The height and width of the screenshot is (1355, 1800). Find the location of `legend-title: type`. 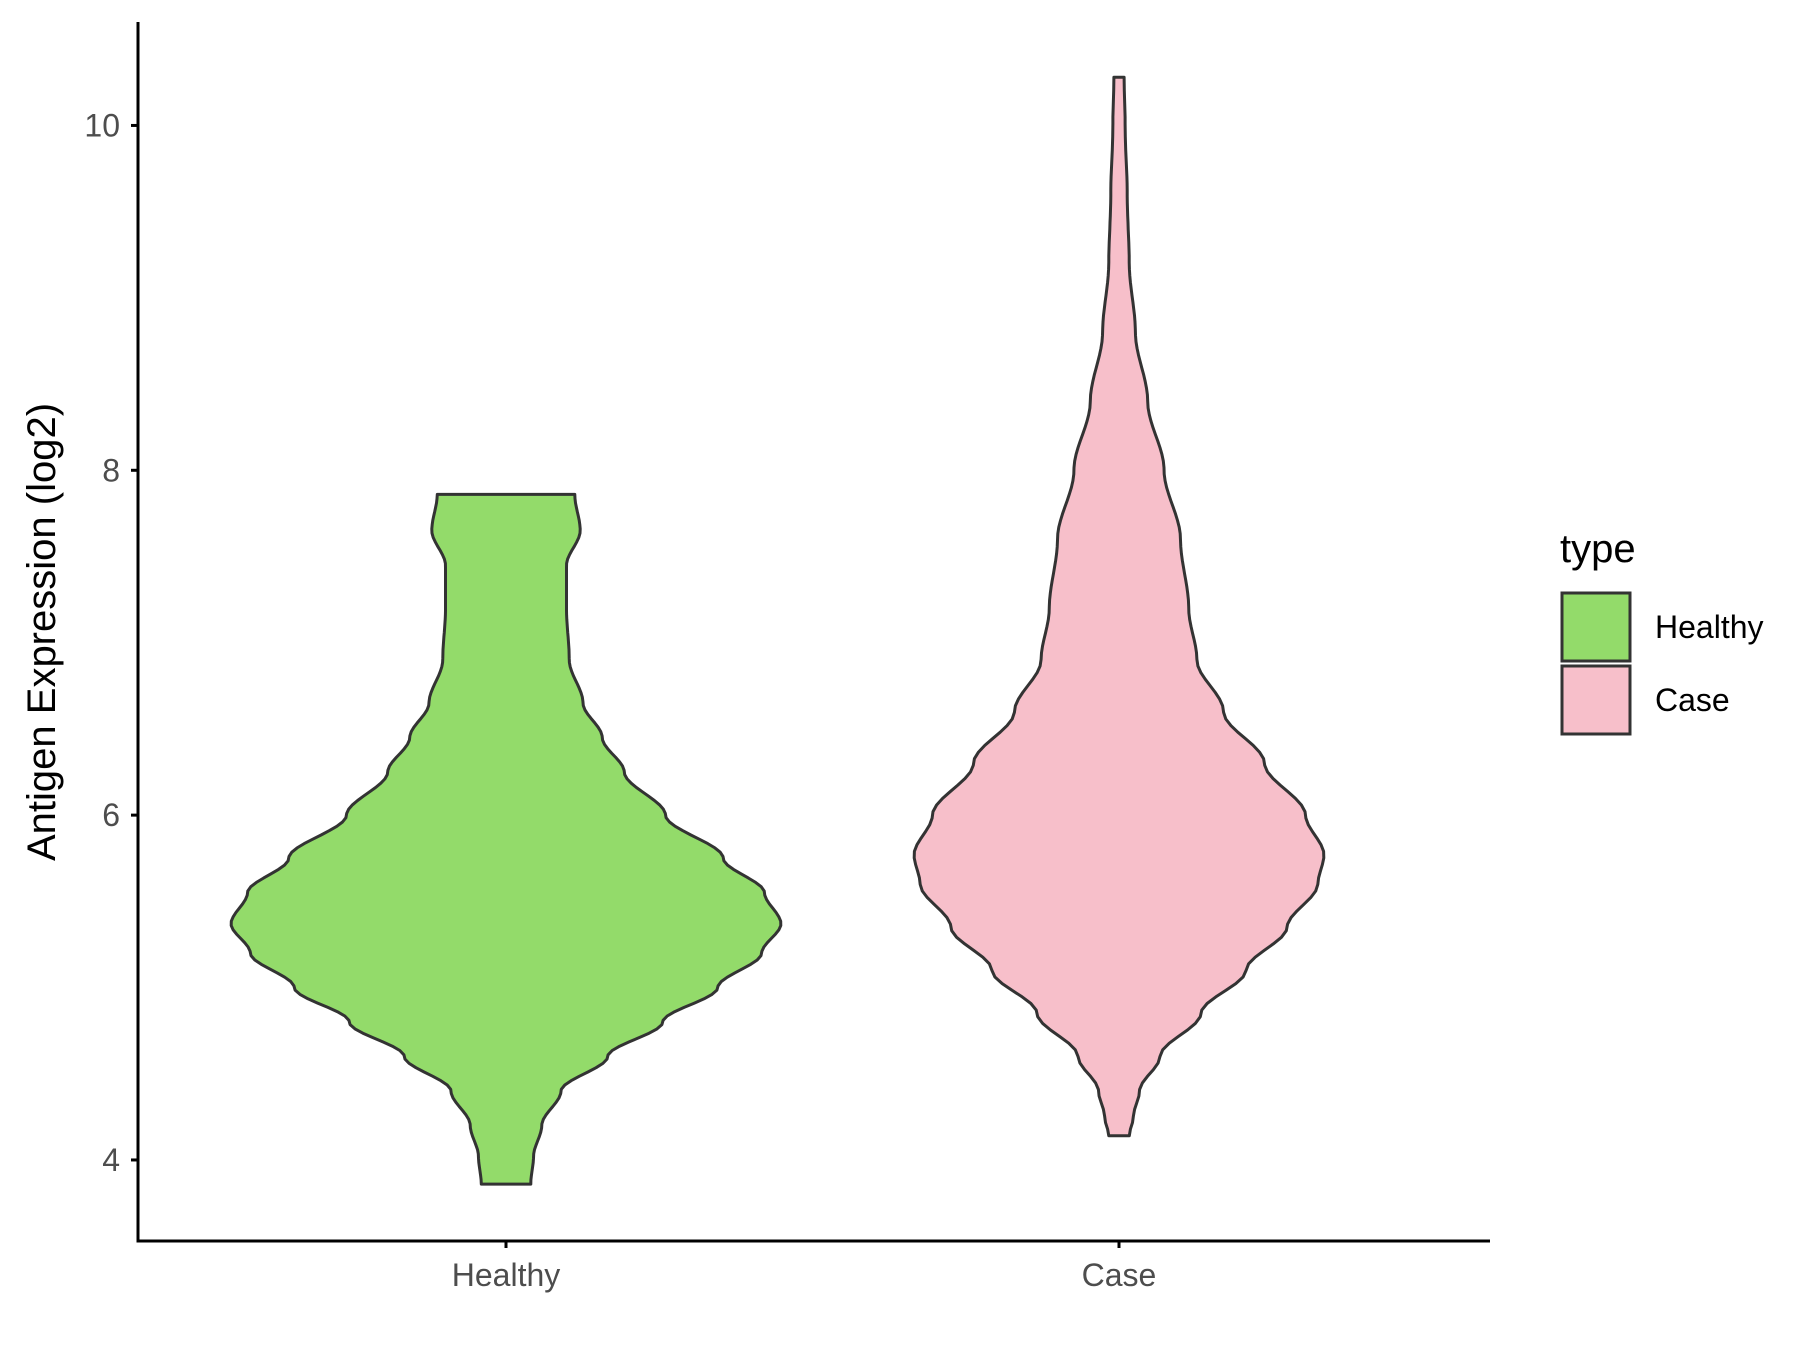

legend-title: type is located at coordinates (1598, 549).